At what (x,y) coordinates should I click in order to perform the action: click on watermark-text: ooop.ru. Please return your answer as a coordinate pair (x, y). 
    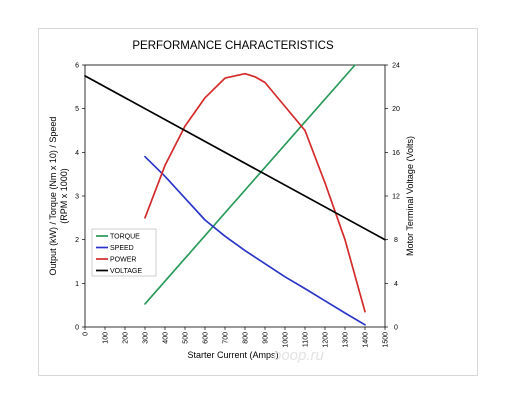
    Looking at the image, I should click on (299, 355).